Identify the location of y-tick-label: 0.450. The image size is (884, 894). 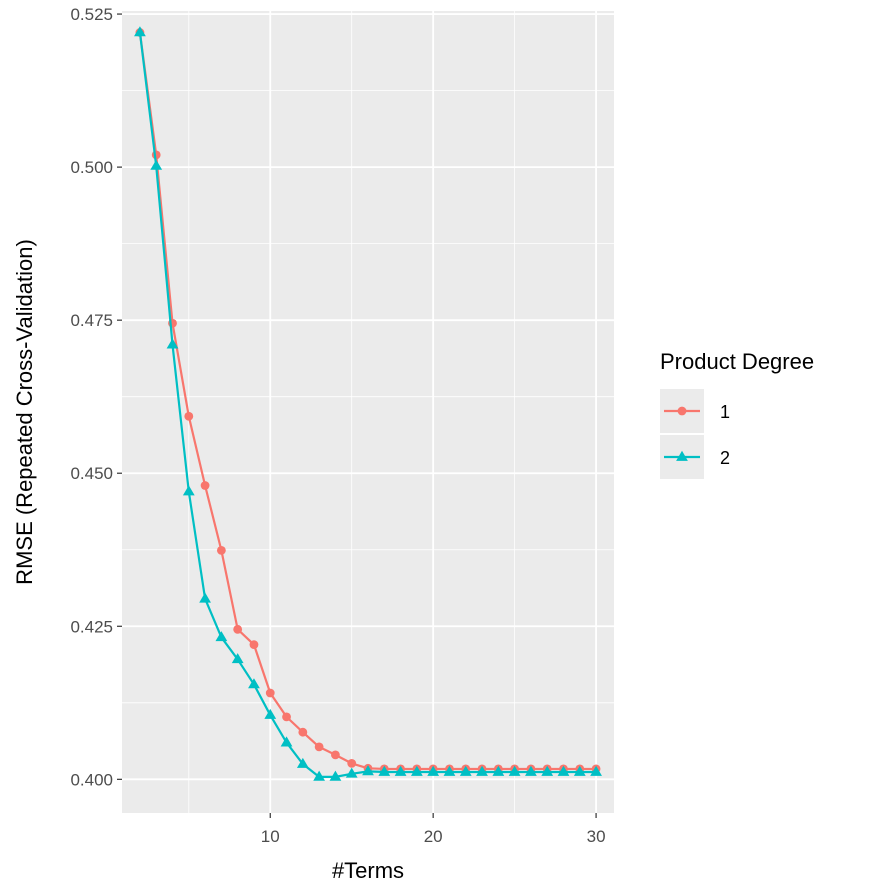
(91, 473).